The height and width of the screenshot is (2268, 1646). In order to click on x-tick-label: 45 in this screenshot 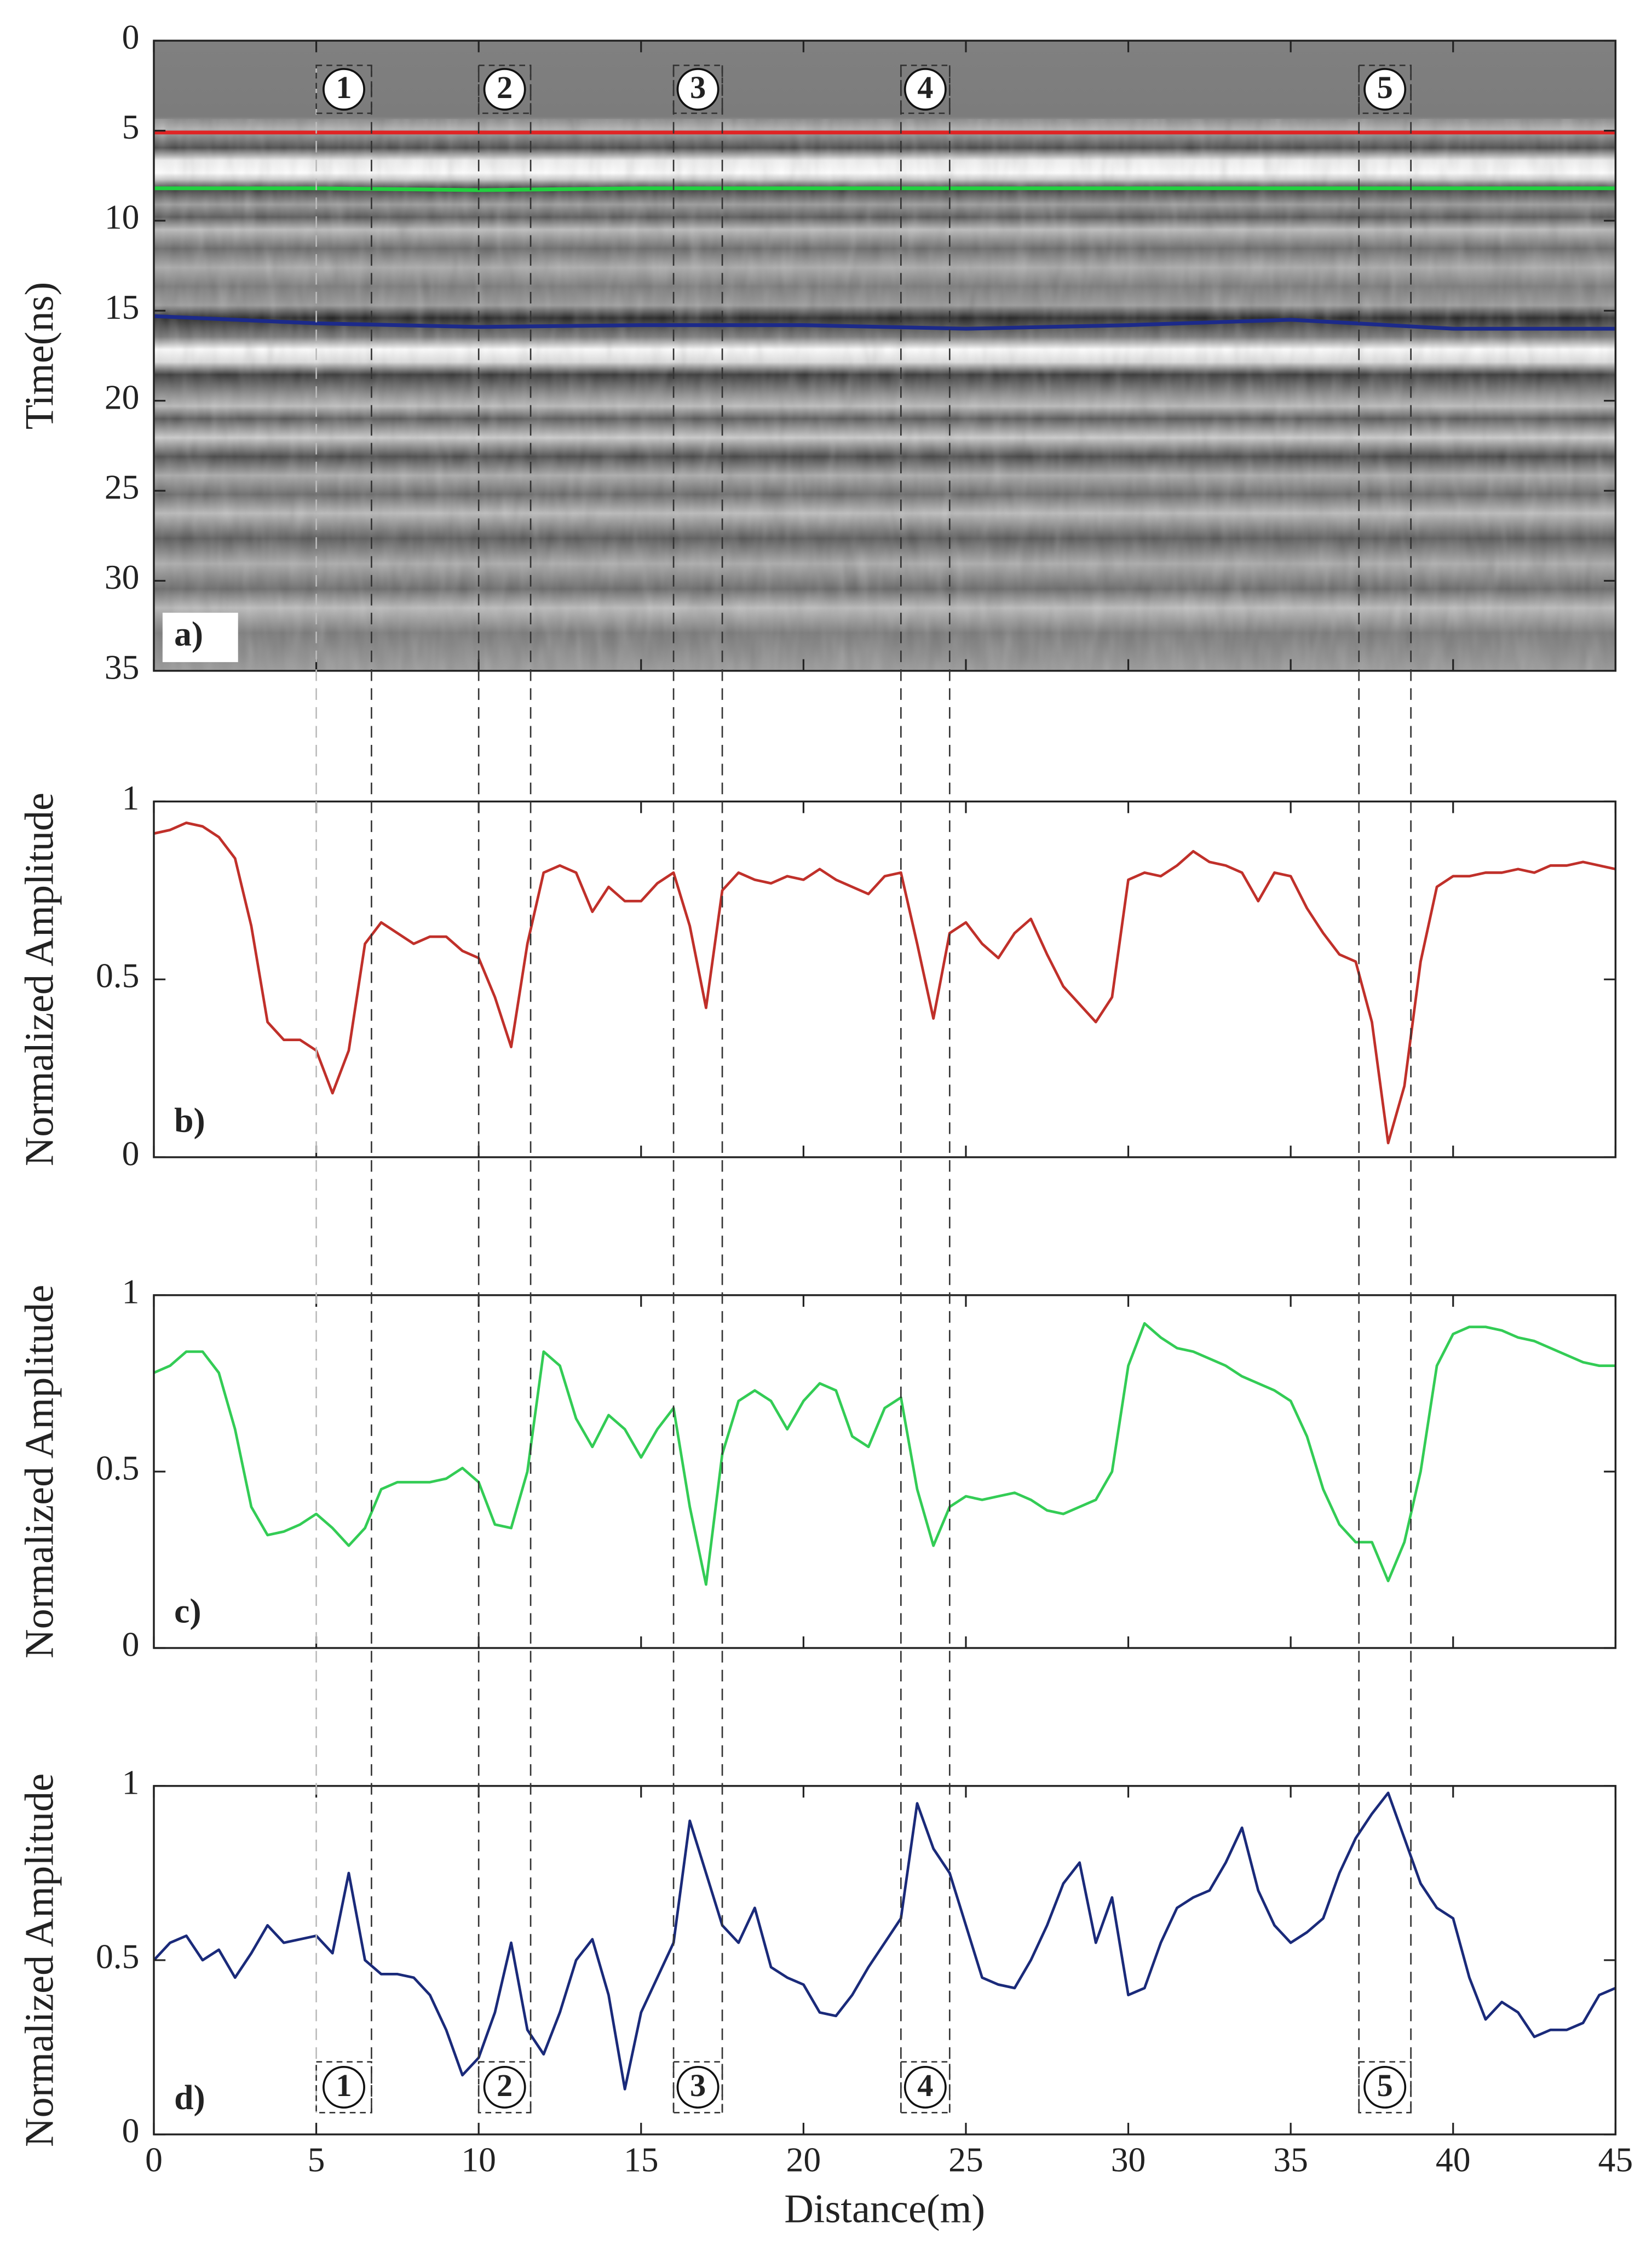, I will do `click(1615, 2159)`.